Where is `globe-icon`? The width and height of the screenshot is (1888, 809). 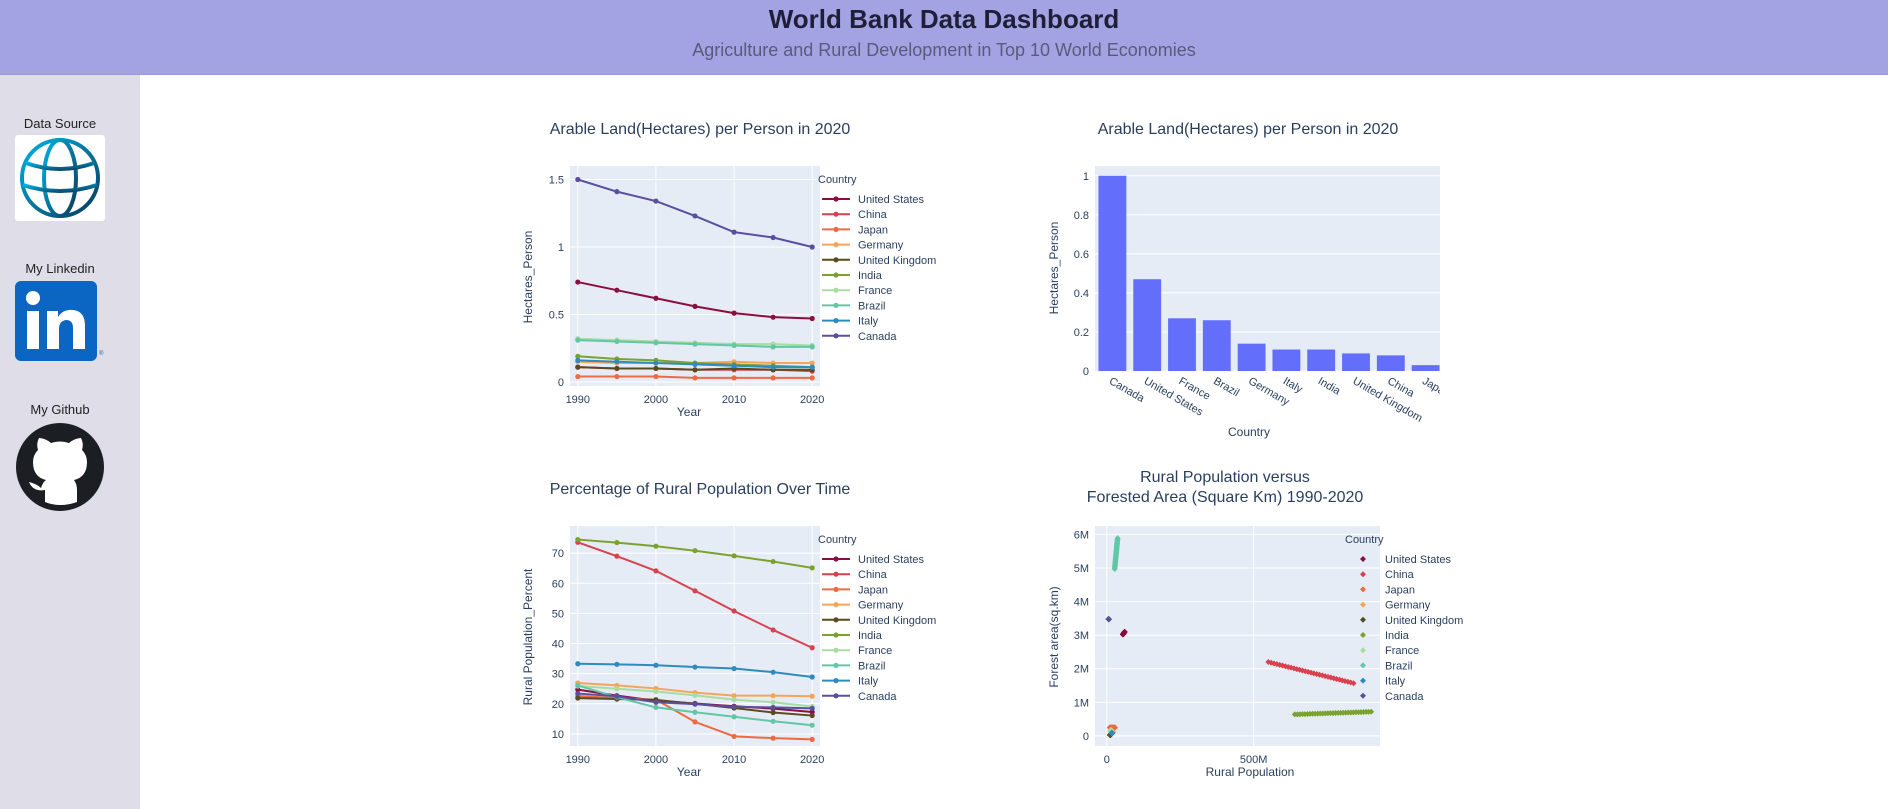 globe-icon is located at coordinates (60, 178).